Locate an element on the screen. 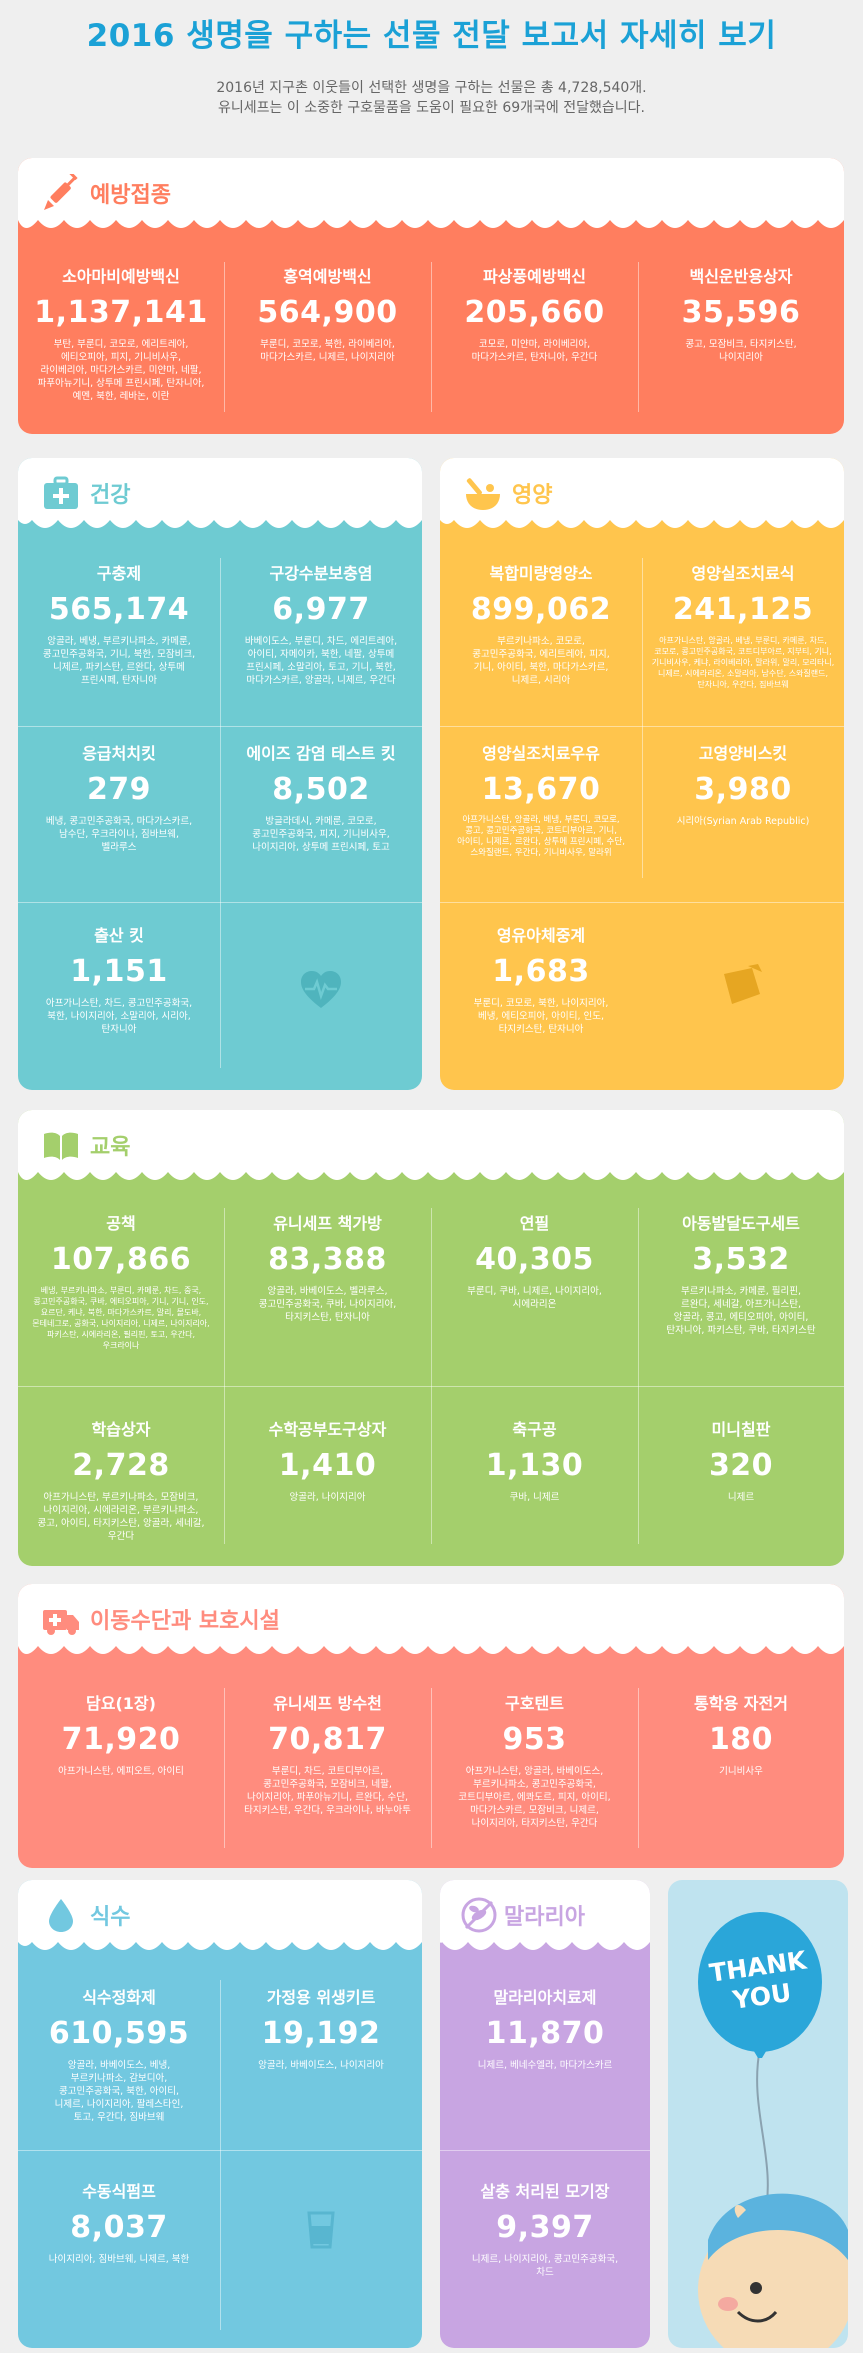  item-countries: 니제르, 베네수엘라, 마다가스카르 is located at coordinates (545, 2065).